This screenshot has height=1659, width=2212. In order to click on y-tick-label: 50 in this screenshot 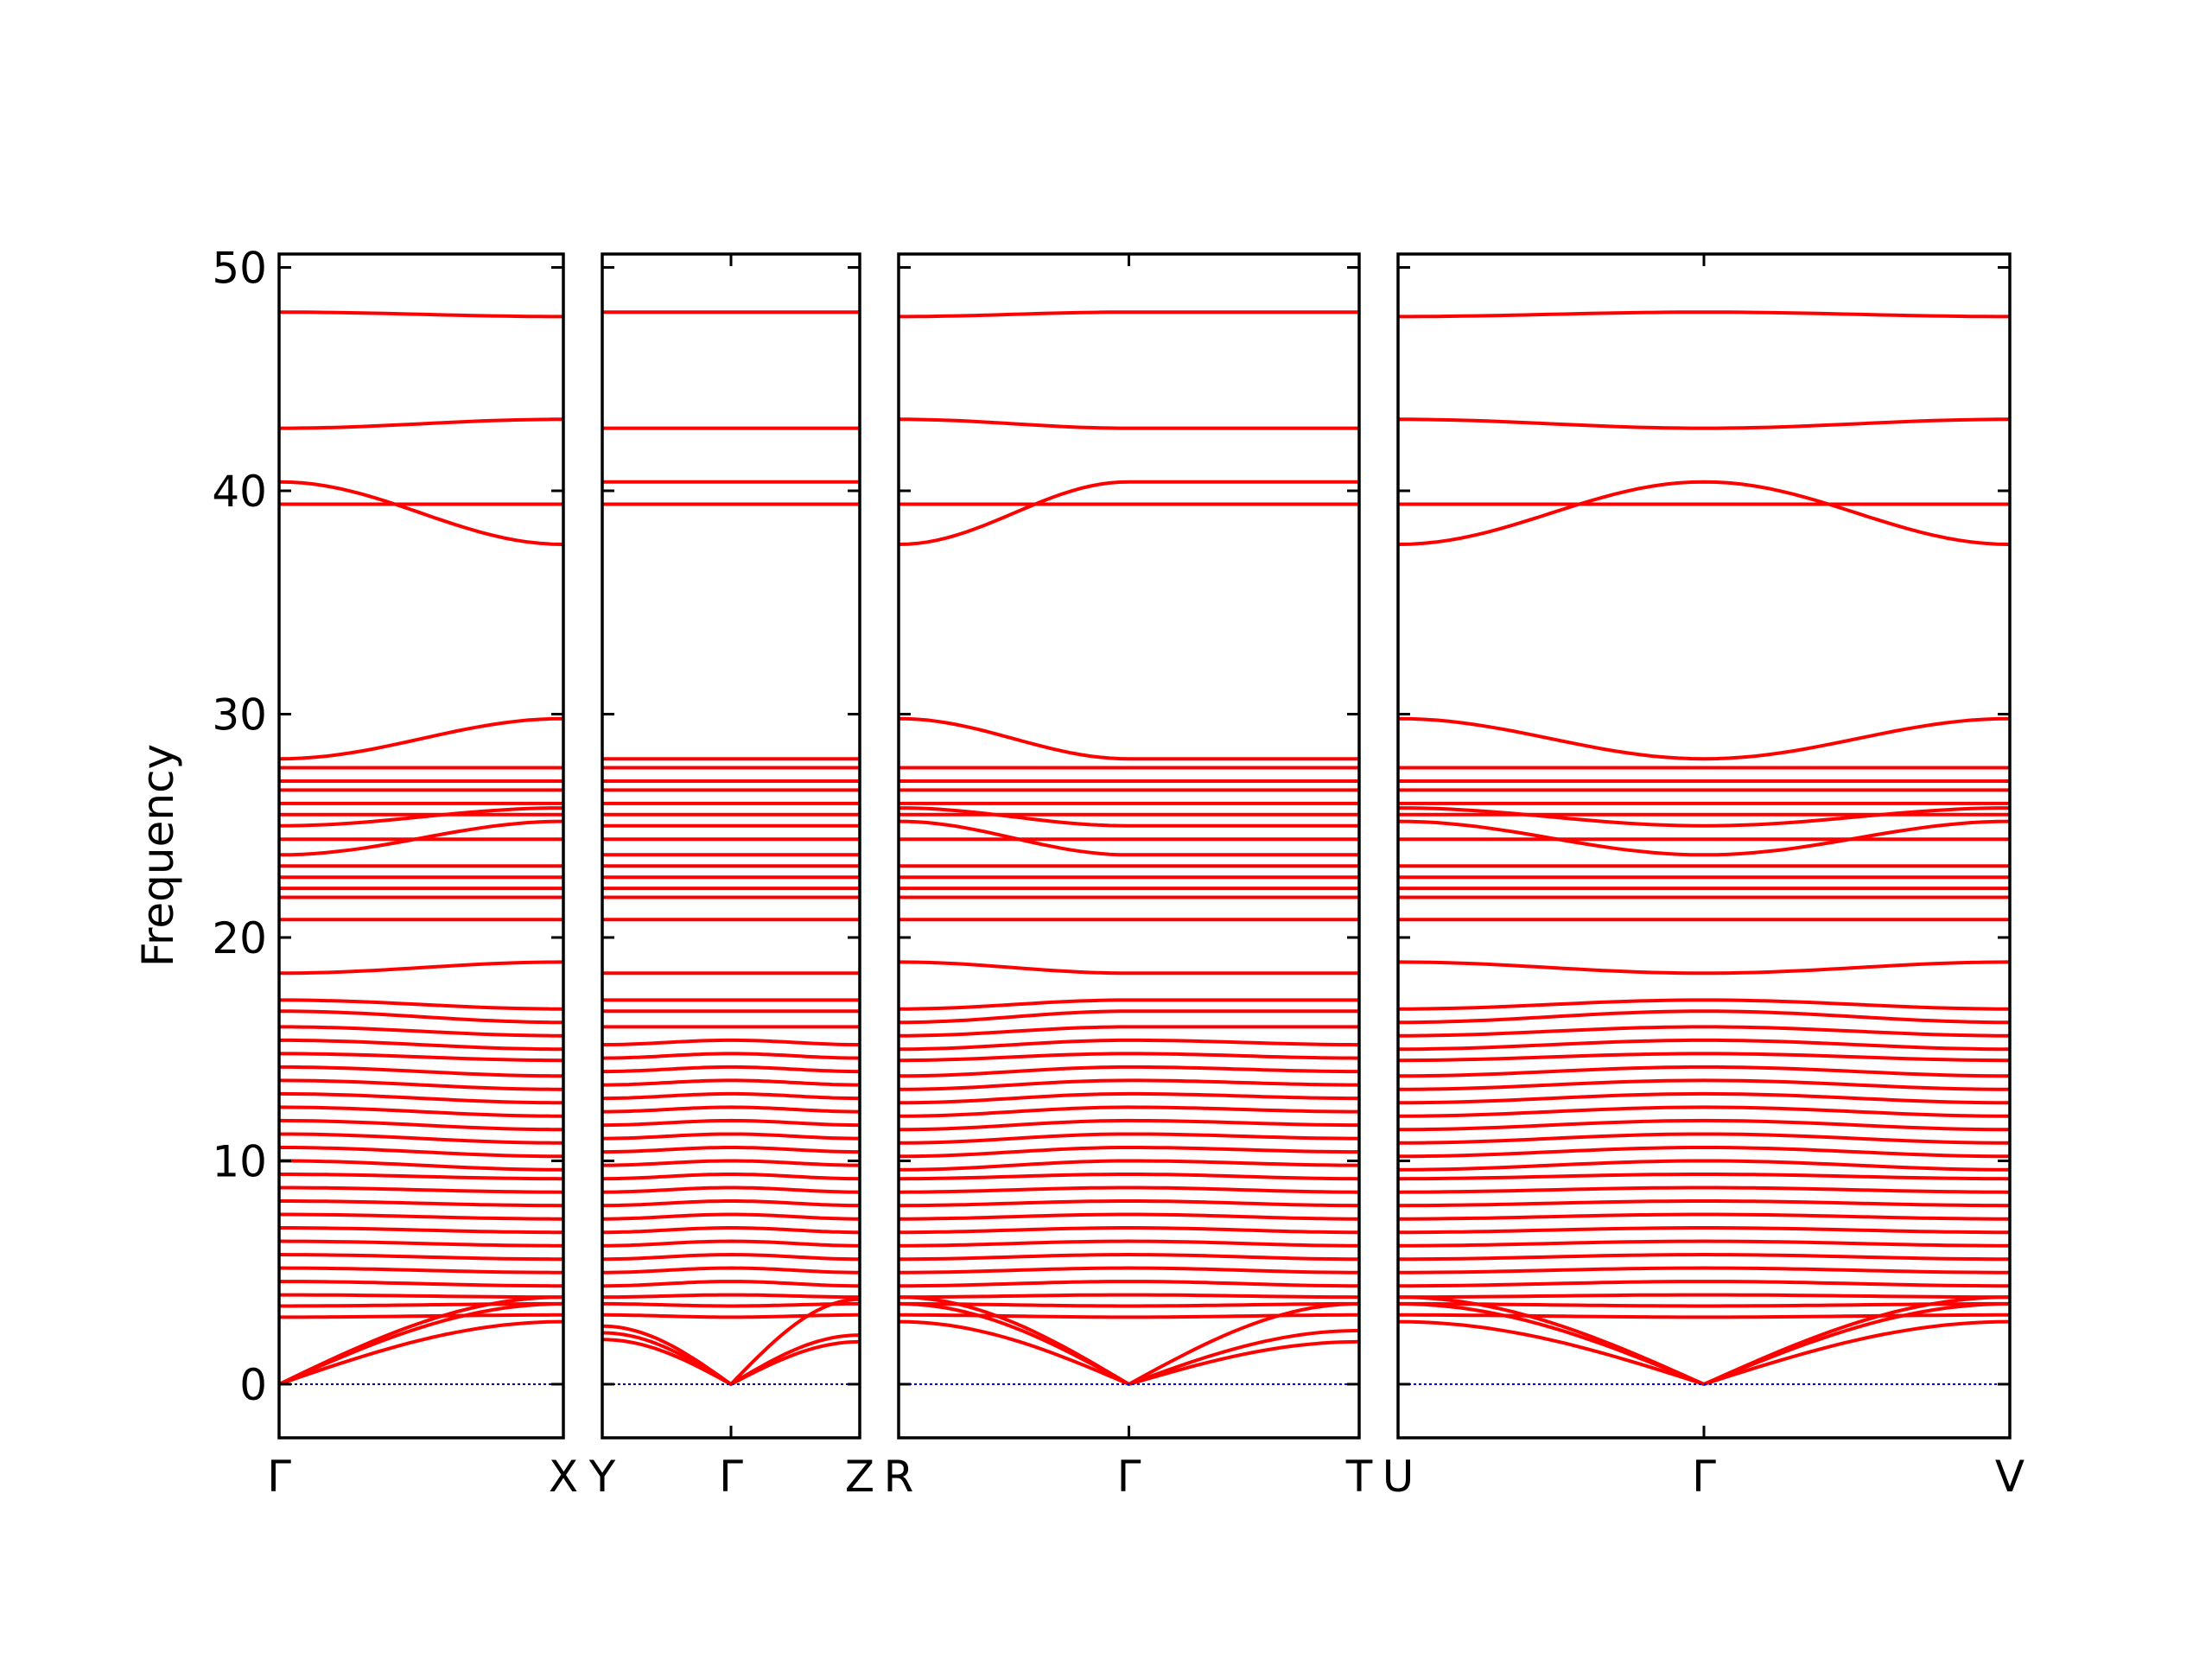, I will do `click(239, 269)`.